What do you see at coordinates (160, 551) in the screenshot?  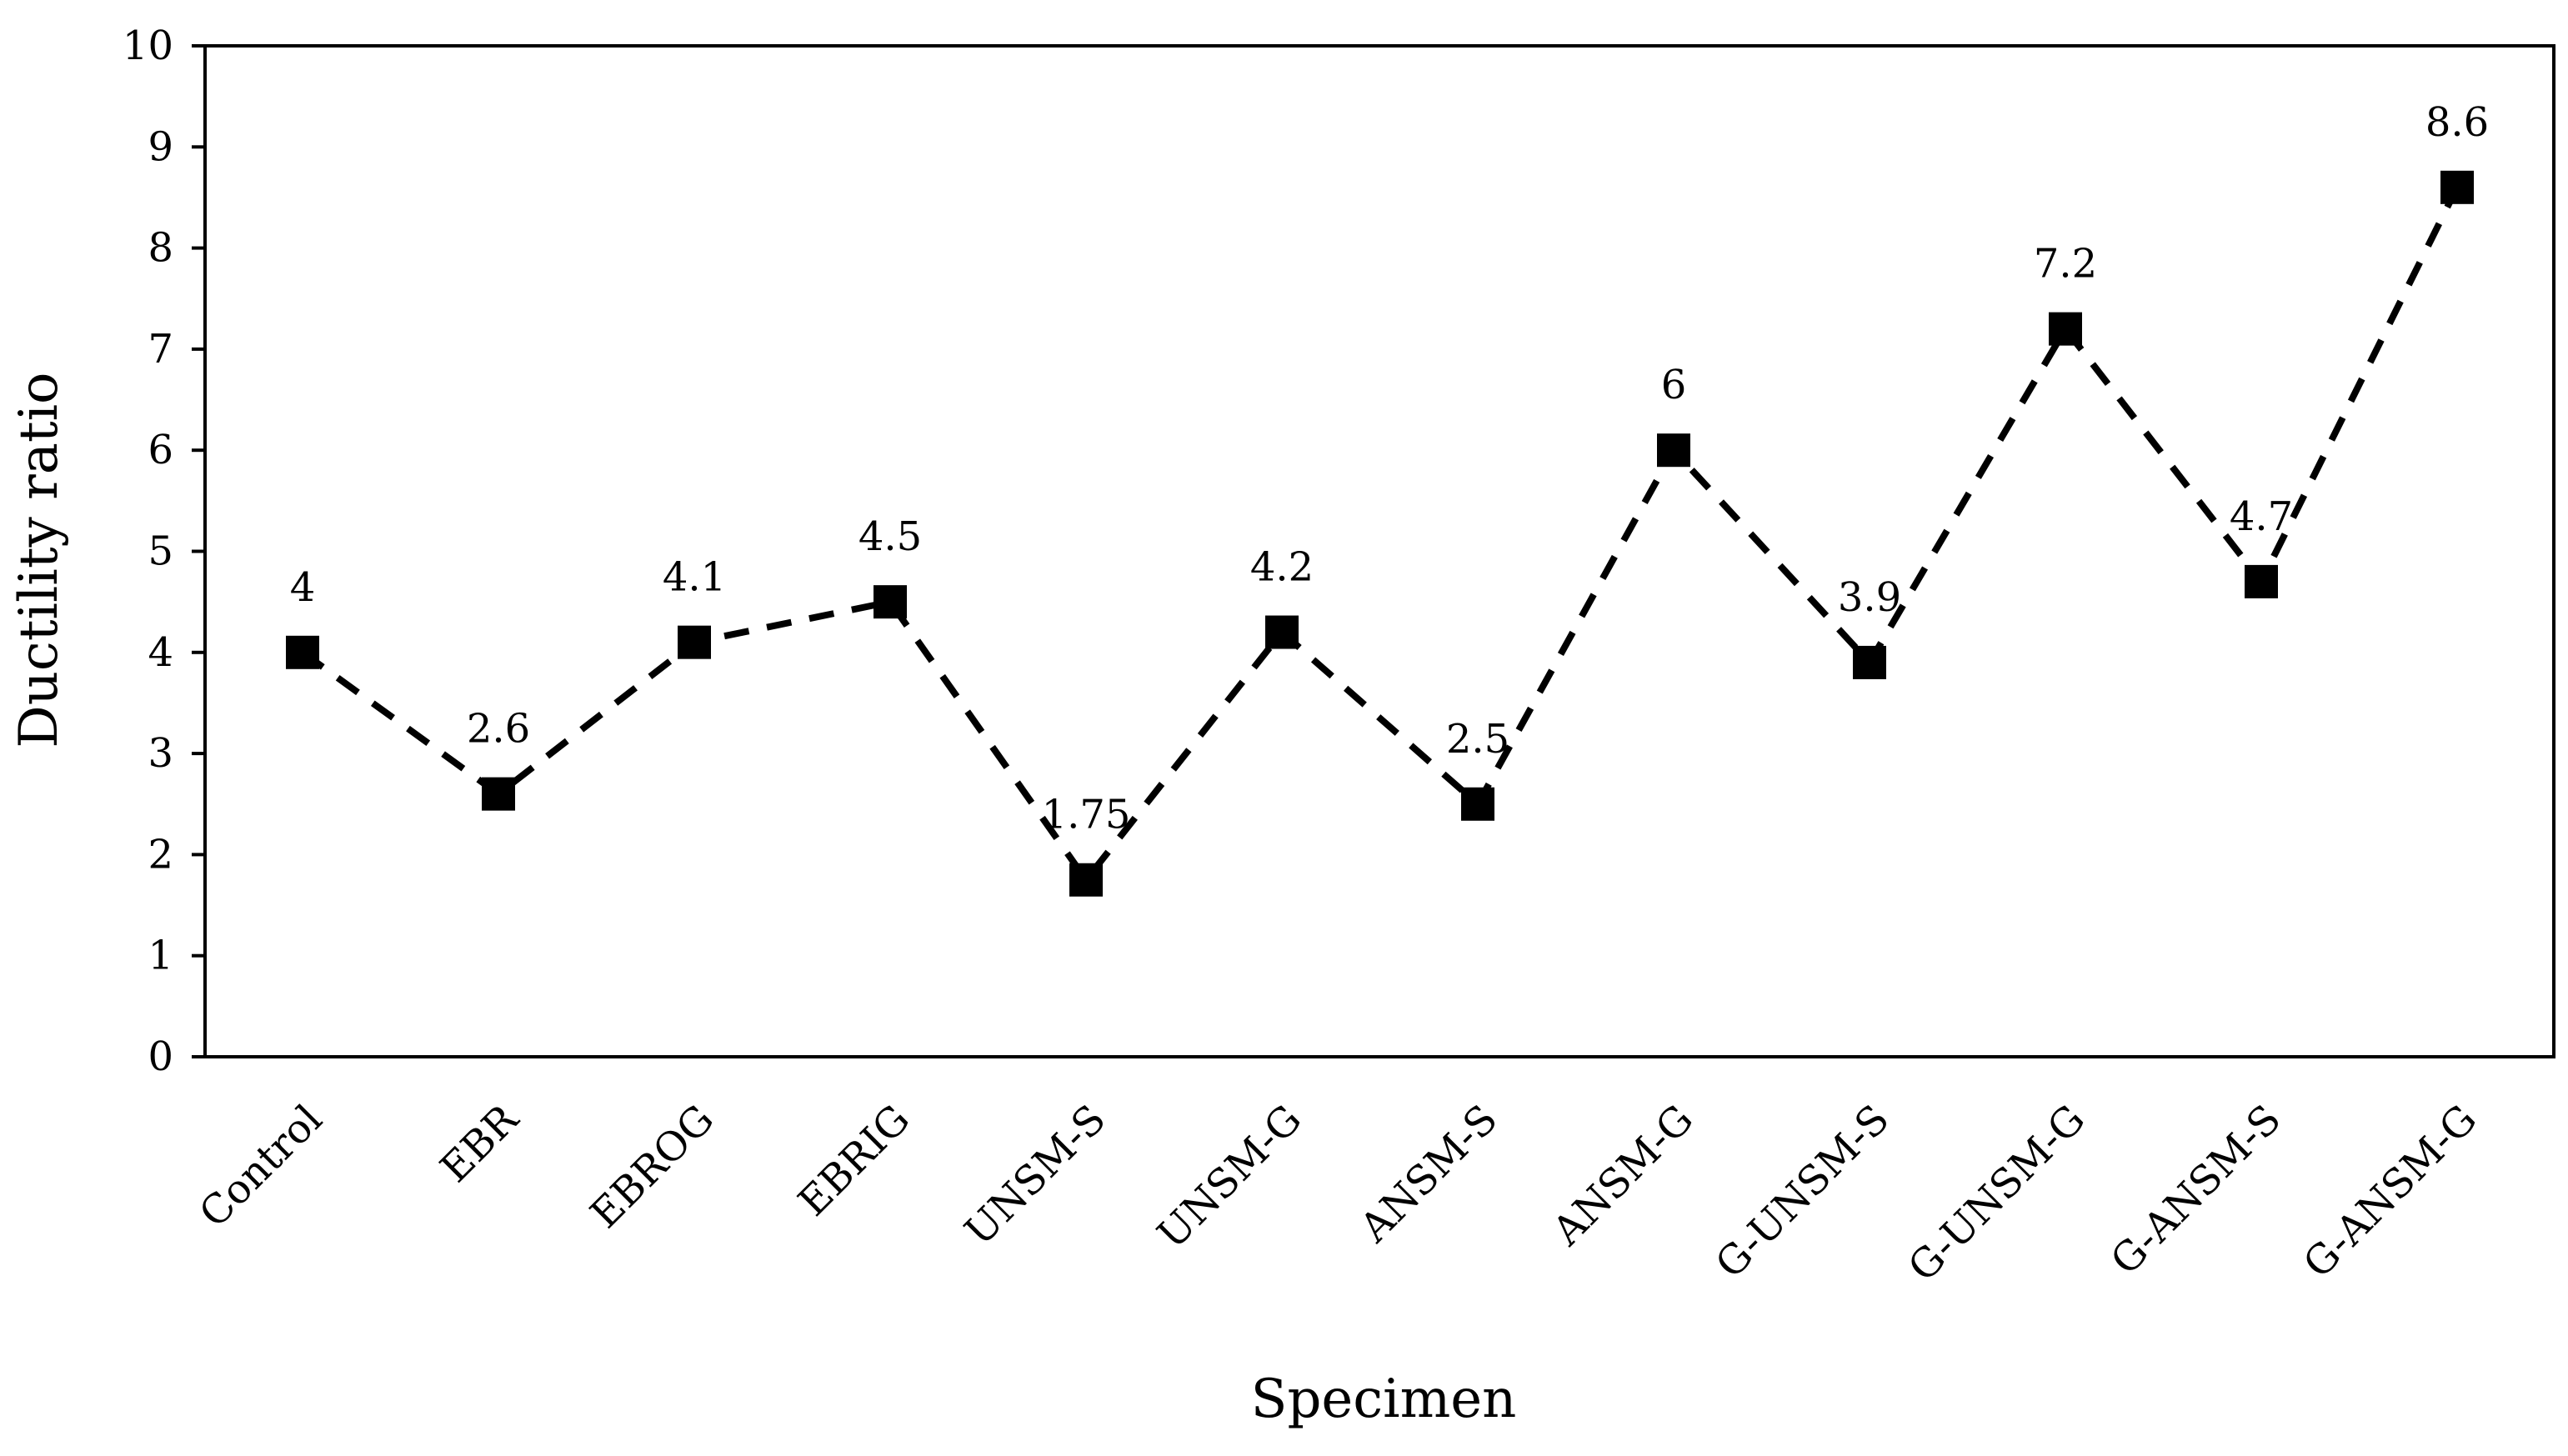 I see `y-tick-label: 5` at bounding box center [160, 551].